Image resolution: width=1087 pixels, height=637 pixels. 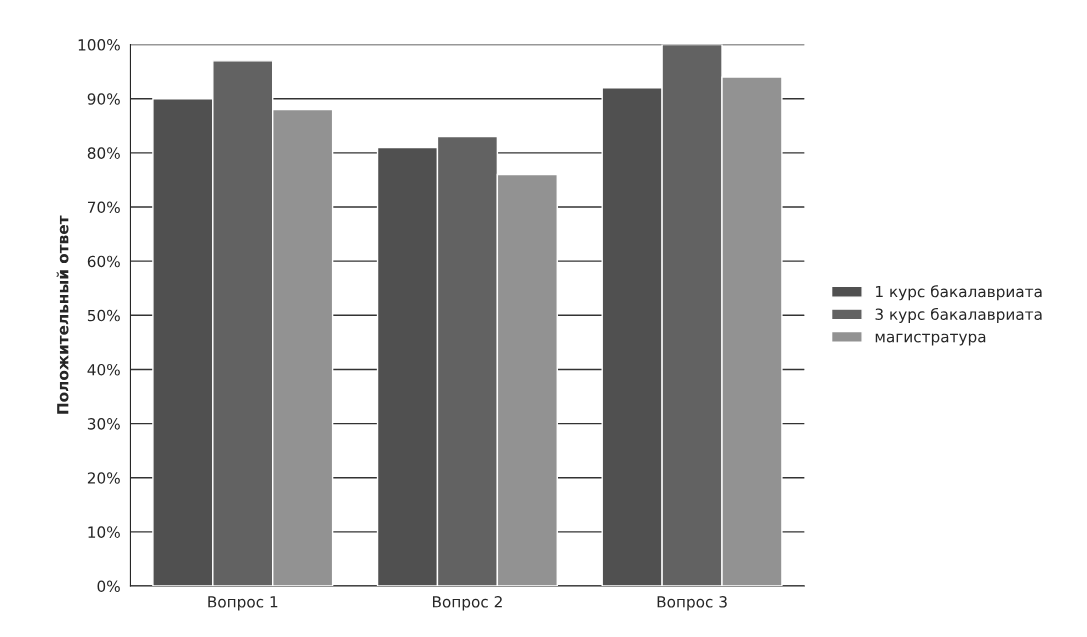 What do you see at coordinates (108, 586) in the screenshot?
I see `y-tick-label: 0%` at bounding box center [108, 586].